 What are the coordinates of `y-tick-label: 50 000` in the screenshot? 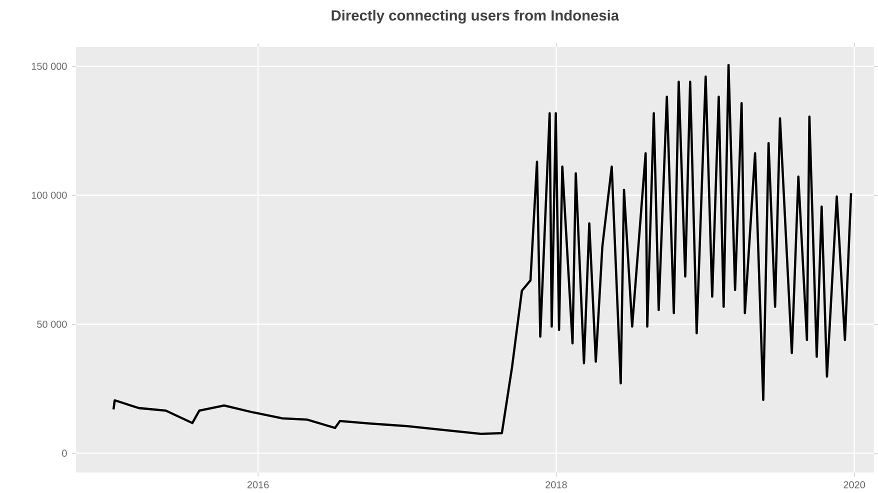 It's located at (52, 324).